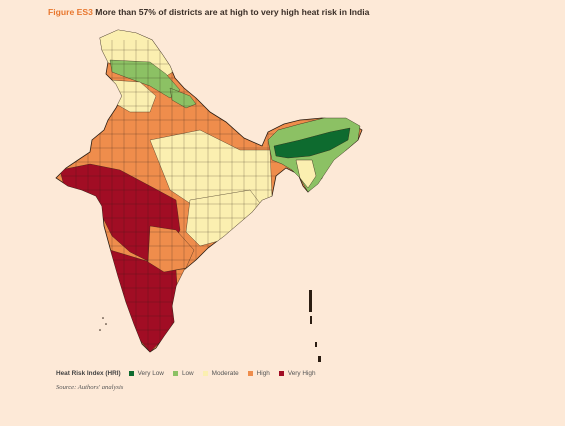  I want to click on source-note: Source: Authors' analysis, so click(90, 387).